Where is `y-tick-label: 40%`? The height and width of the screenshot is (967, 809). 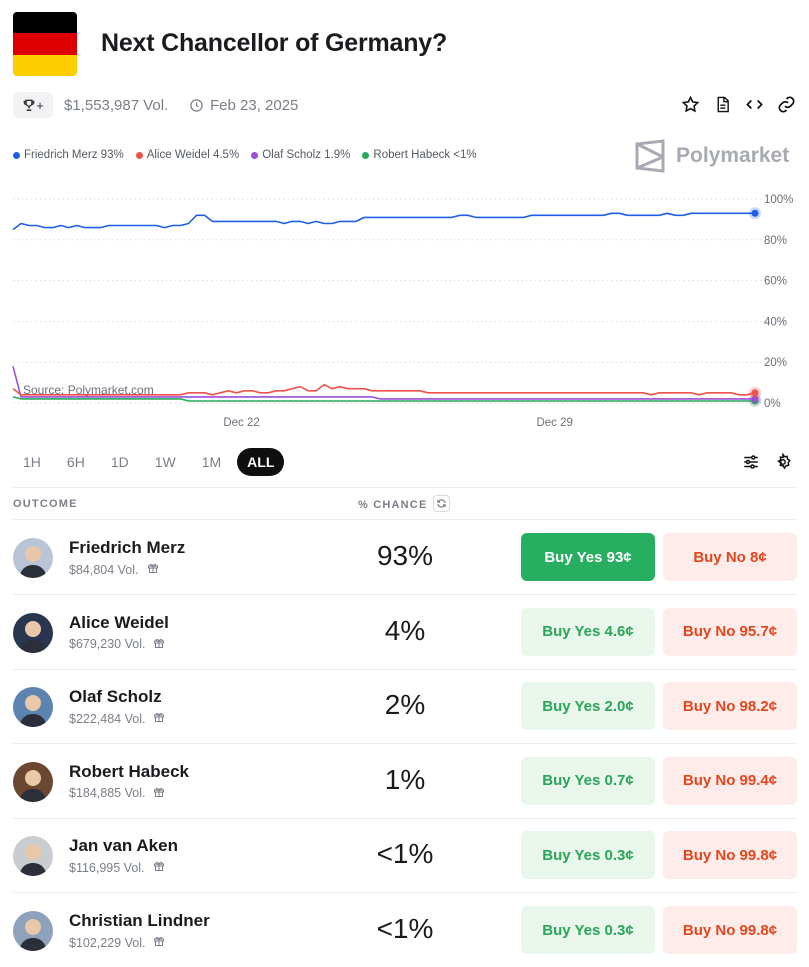
y-tick-label: 40% is located at coordinates (775, 322).